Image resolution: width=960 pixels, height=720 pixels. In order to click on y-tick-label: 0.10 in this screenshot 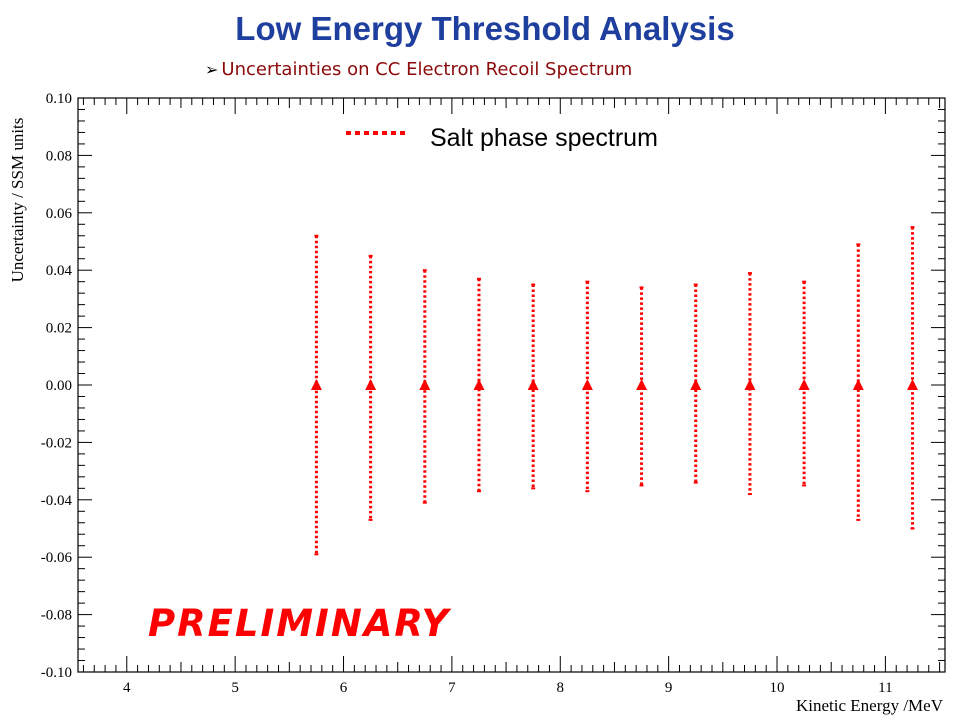, I will do `click(59, 99)`.